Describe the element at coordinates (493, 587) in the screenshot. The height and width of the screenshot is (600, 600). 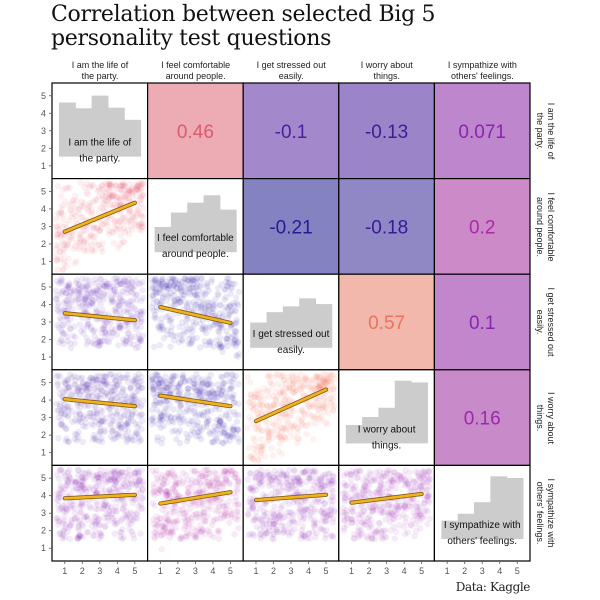
I see `source-credit: Data: Kaggle` at that location.